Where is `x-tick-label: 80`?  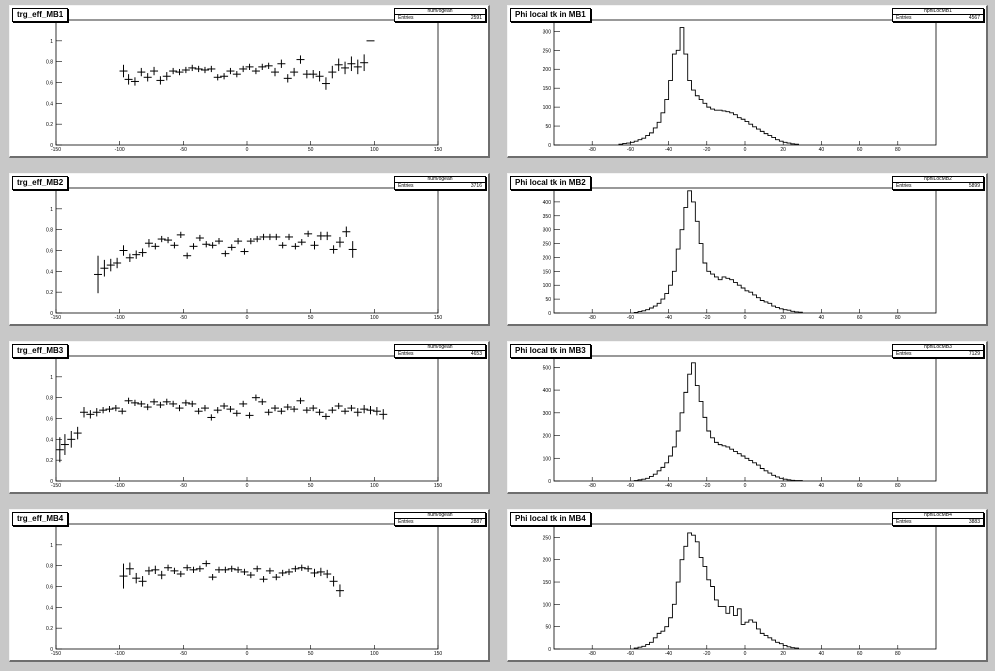 x-tick-label: 80 is located at coordinates (898, 654).